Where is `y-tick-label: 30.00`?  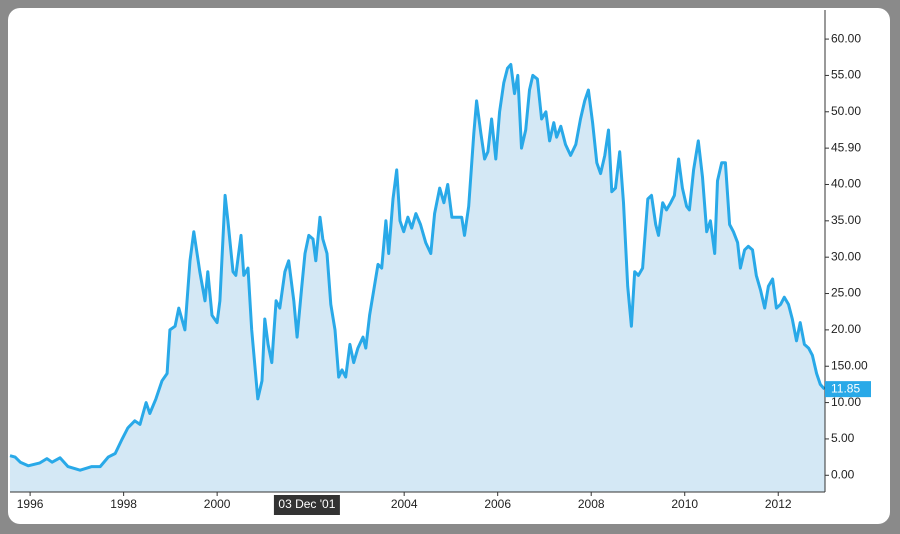
y-tick-label: 30.00 is located at coordinates (846, 256).